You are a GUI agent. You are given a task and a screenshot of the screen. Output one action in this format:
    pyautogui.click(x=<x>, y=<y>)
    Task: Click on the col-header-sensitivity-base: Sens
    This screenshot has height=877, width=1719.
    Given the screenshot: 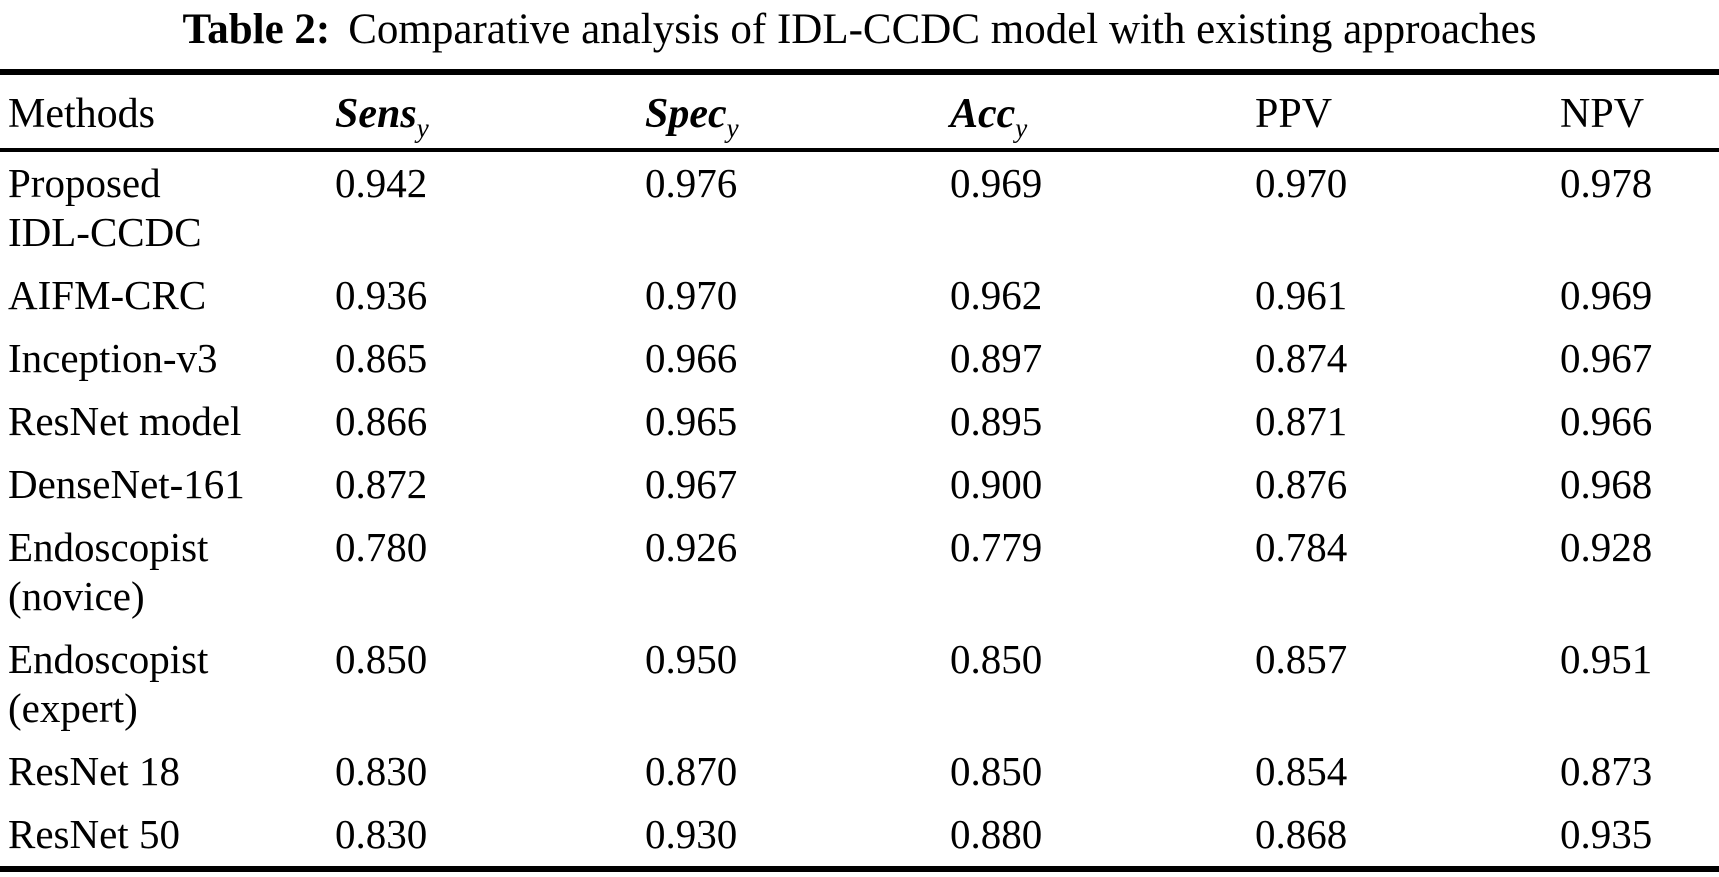 What is the action you would take?
    pyautogui.click(x=376, y=114)
    